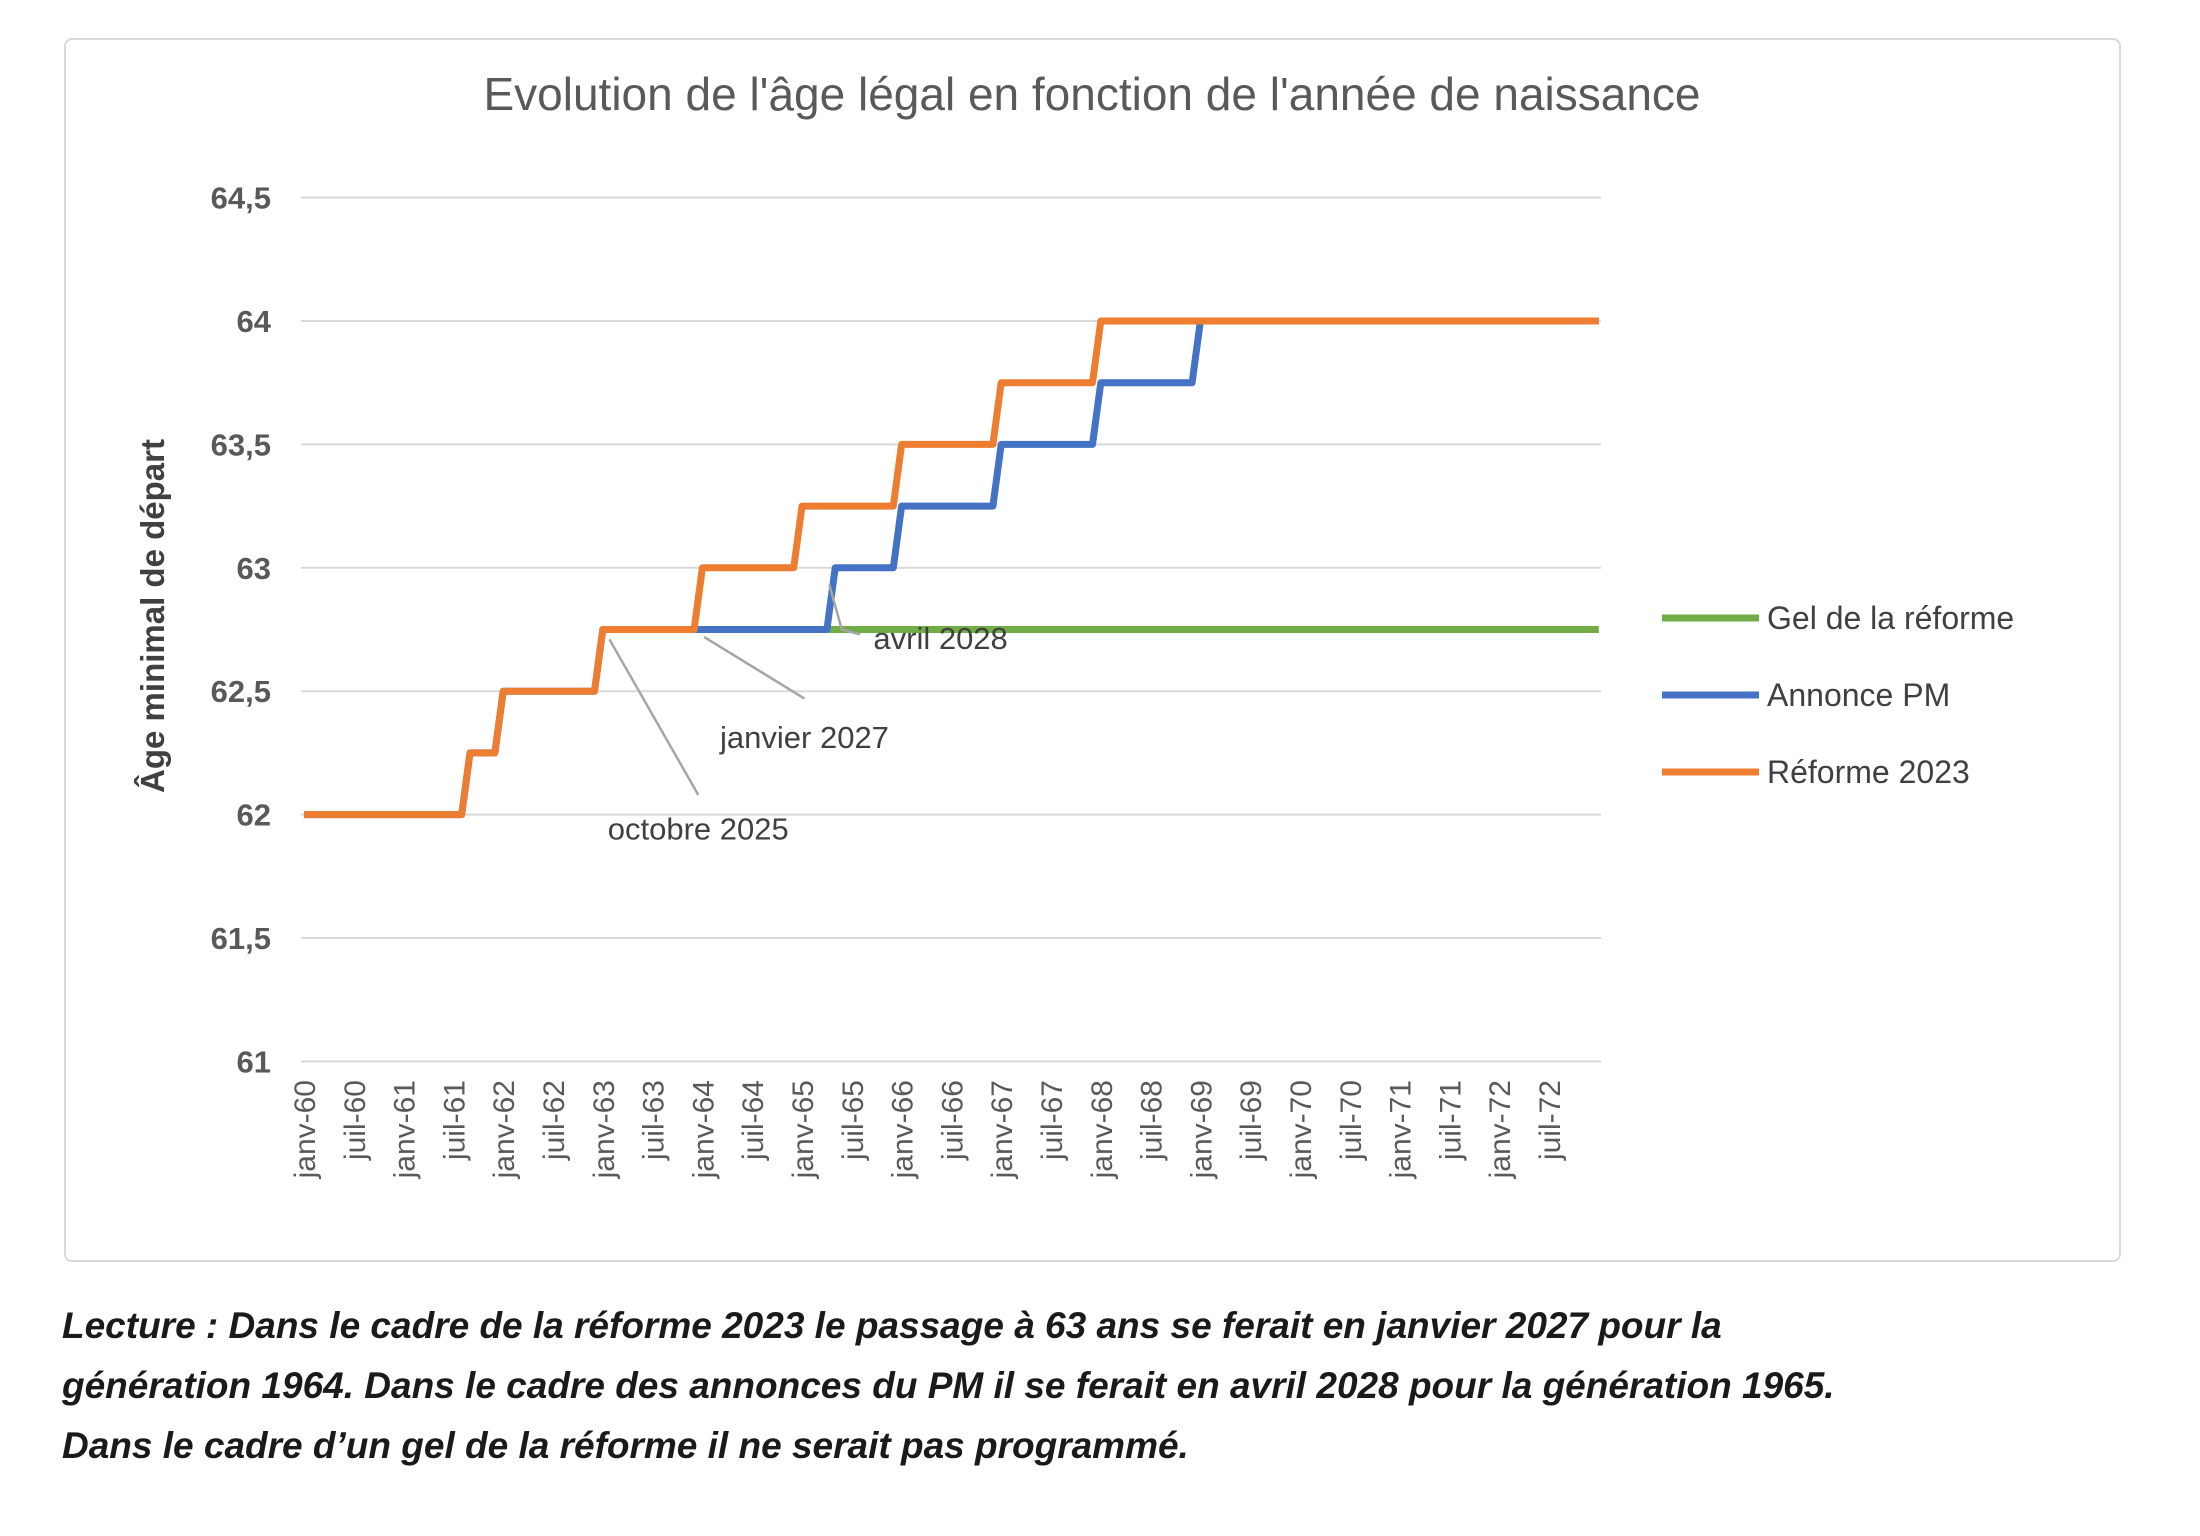  What do you see at coordinates (554, 1120) in the screenshot?
I see `x-tick-label: juil-62` at bounding box center [554, 1120].